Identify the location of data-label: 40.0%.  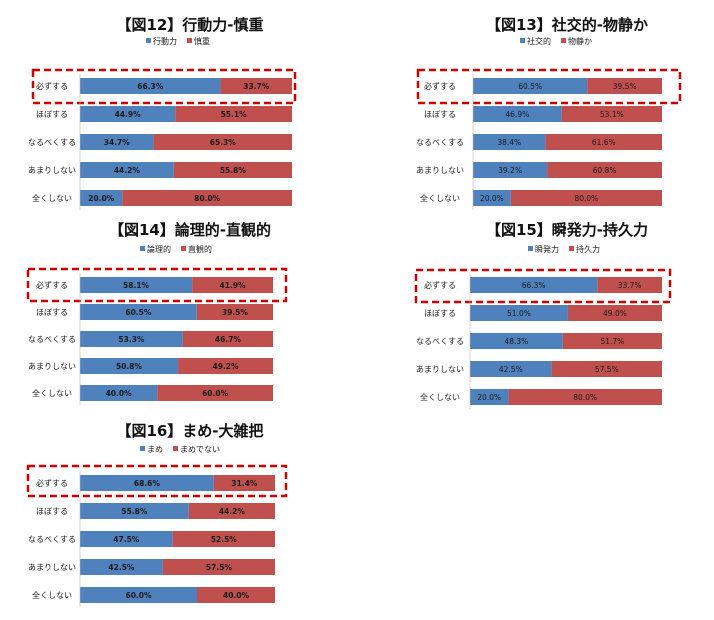
(236, 595).